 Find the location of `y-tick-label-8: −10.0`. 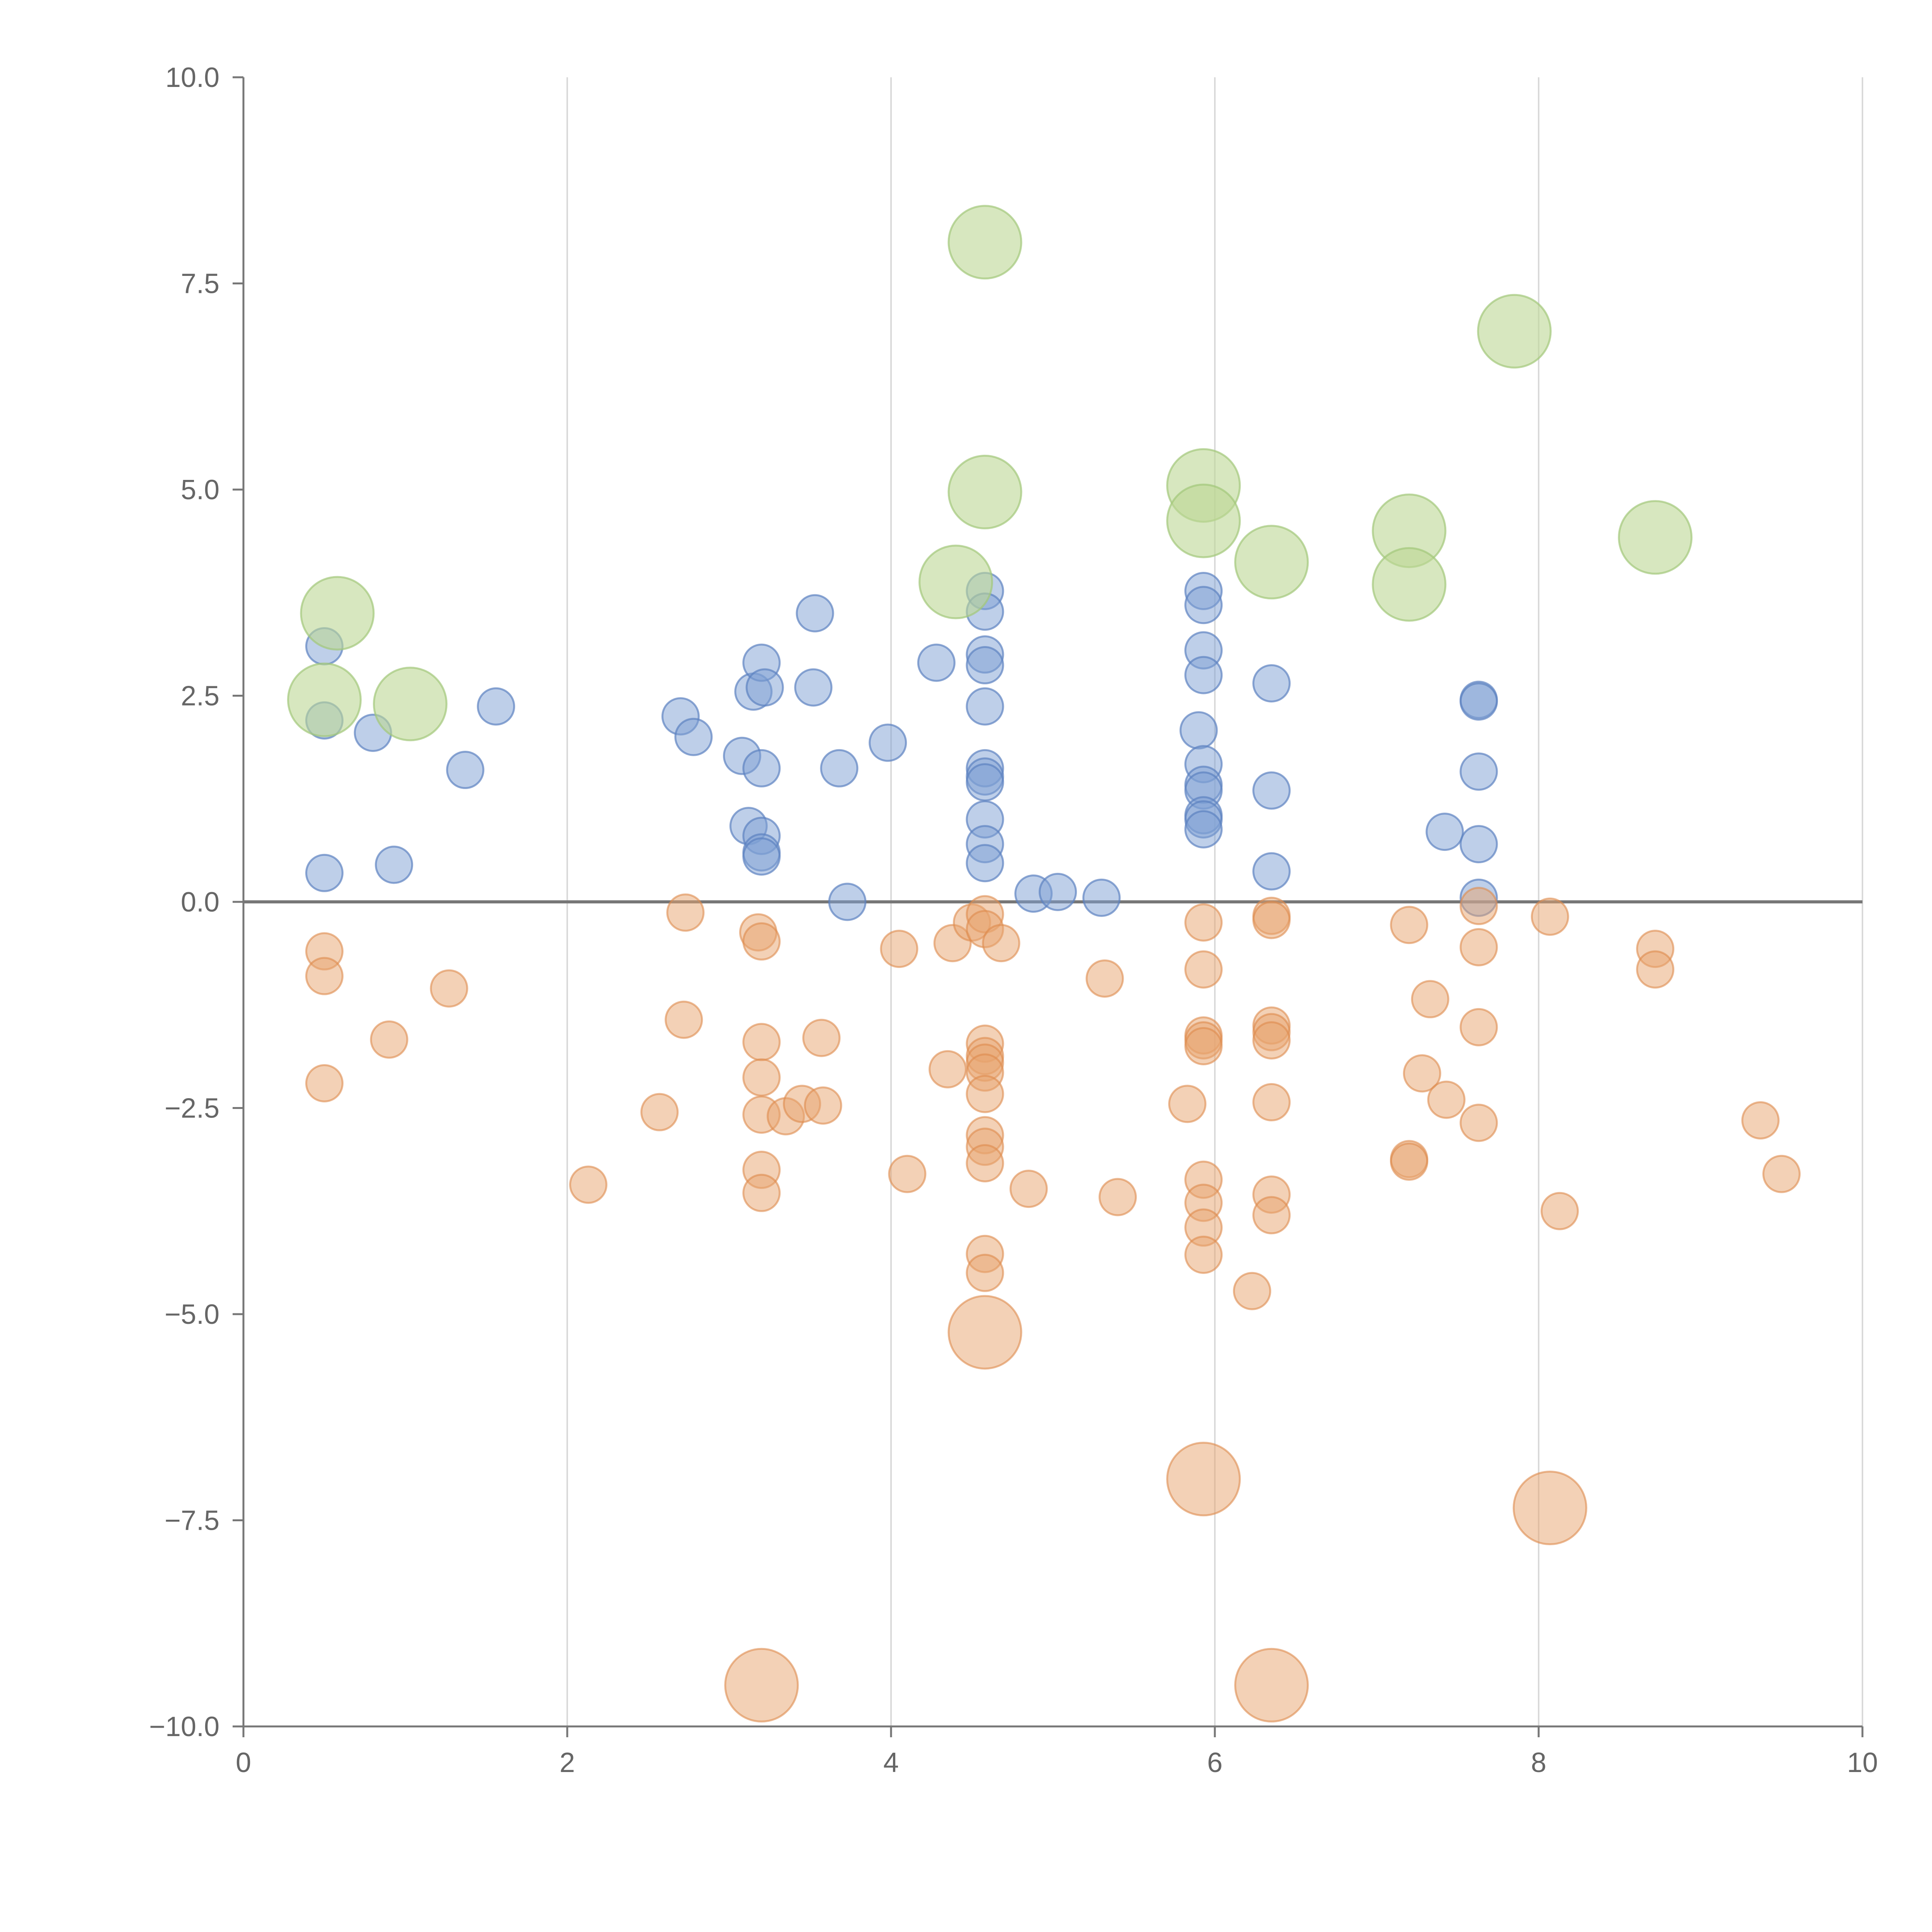

y-tick-label-8: −10.0 is located at coordinates (184, 1727).